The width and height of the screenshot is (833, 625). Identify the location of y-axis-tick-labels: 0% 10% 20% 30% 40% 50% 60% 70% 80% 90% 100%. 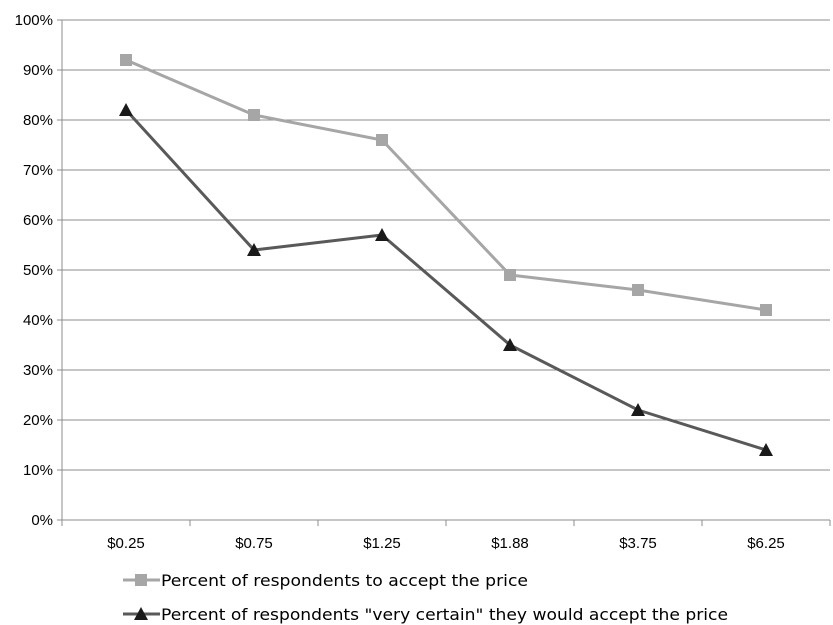
(34, 270).